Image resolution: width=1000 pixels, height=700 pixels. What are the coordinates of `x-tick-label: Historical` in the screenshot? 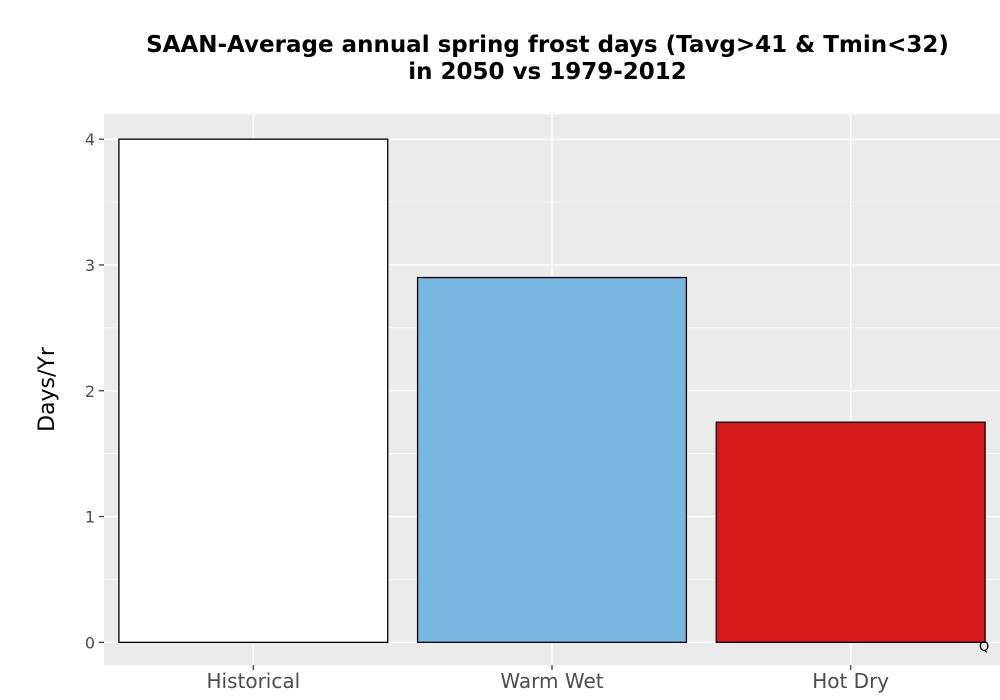 It's located at (253, 681).